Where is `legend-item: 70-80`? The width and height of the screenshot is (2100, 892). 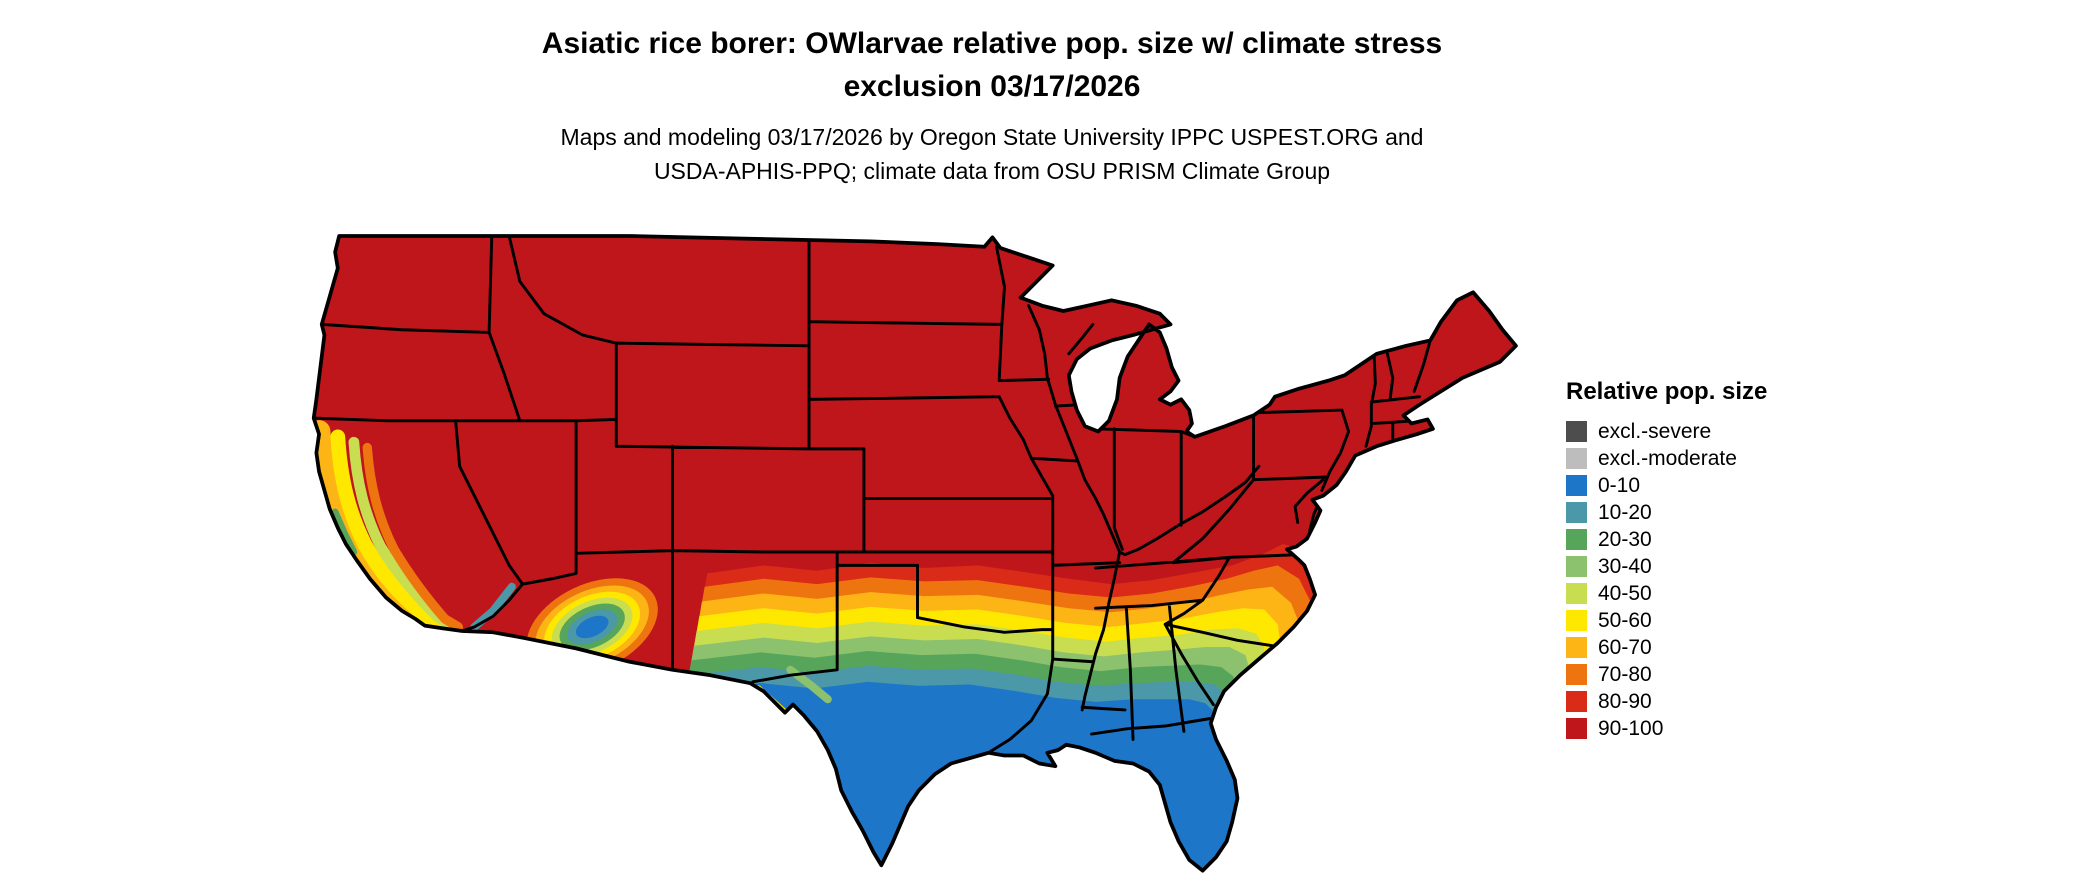
legend-item: 70-80 is located at coordinates (1666, 674).